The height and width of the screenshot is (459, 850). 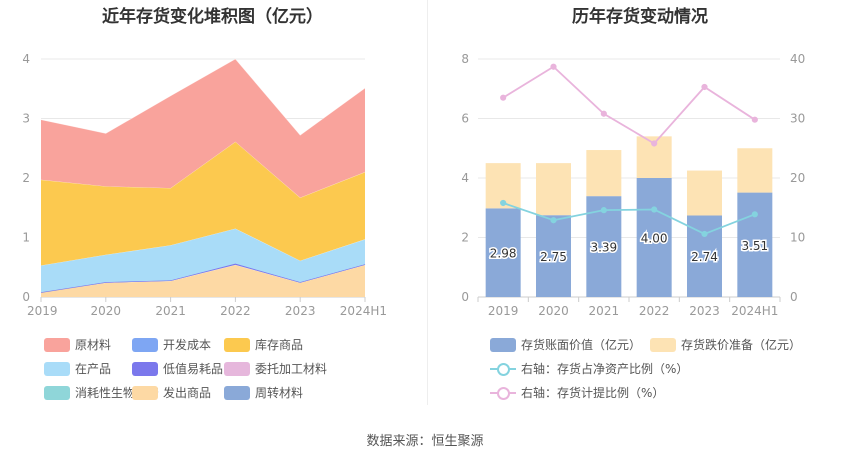 I want to click on left-legend-item: 库存商品, so click(x=263, y=344).